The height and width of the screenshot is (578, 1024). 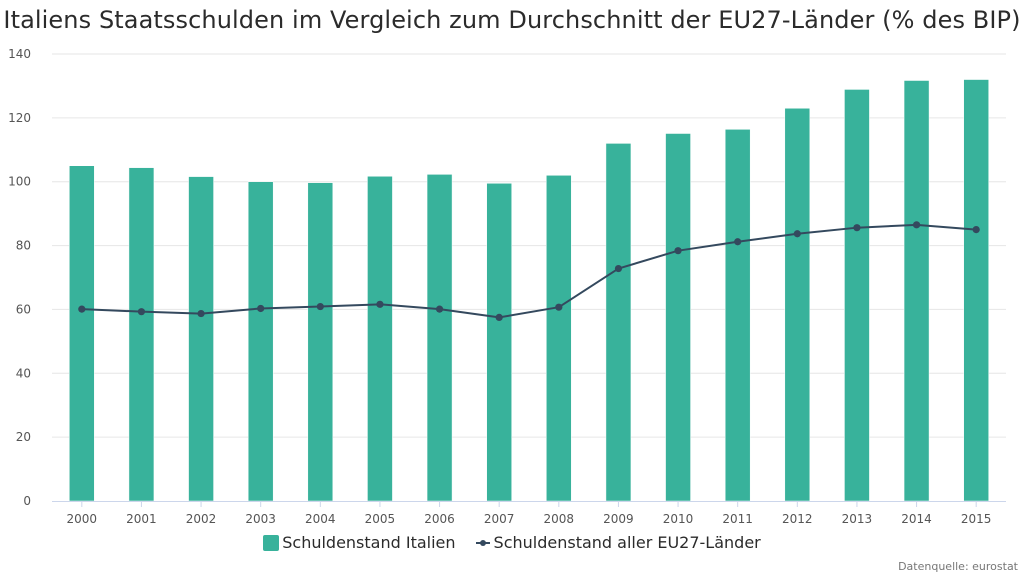 I want to click on bar-2011, so click(x=737, y=315).